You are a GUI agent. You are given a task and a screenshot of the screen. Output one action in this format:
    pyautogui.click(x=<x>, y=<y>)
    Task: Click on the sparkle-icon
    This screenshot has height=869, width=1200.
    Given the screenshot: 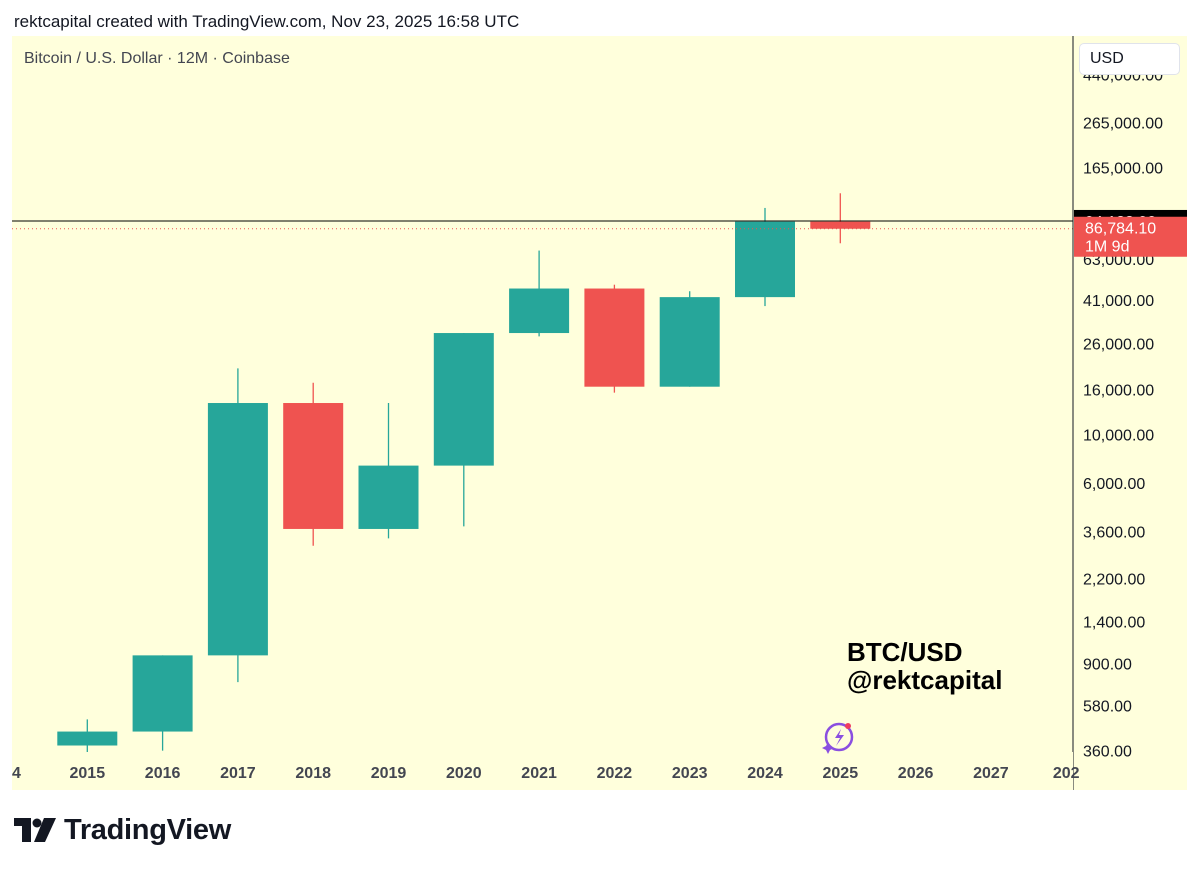 What is the action you would take?
    pyautogui.click(x=838, y=738)
    